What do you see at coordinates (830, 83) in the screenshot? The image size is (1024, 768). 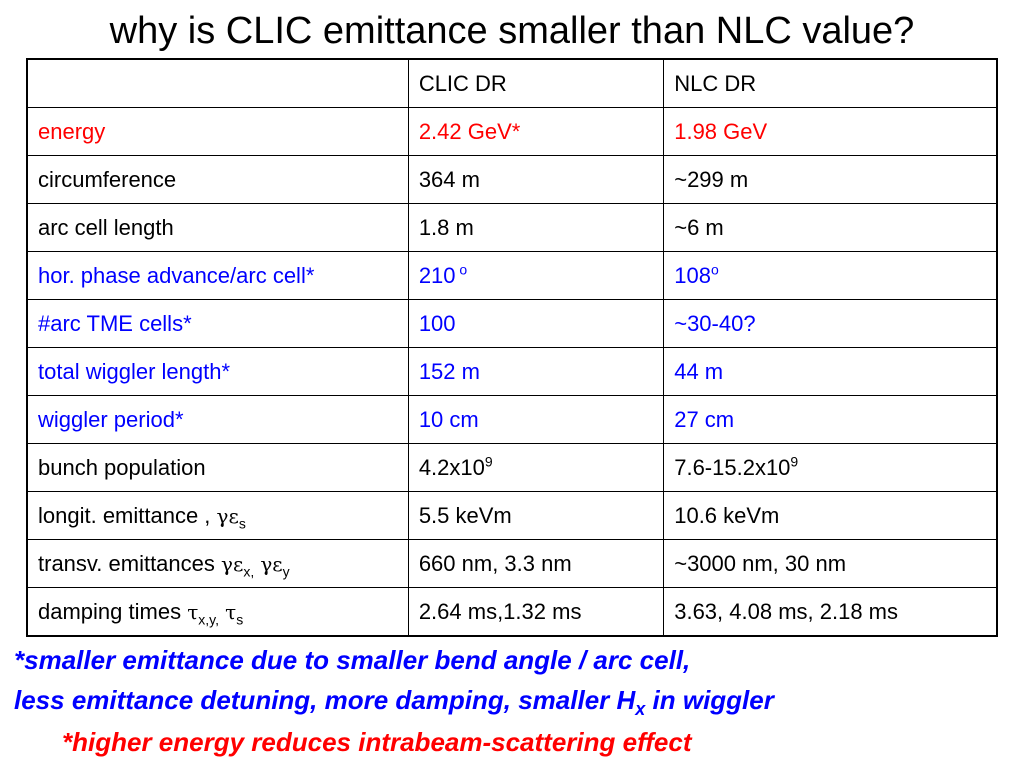 I see `header-cell-nlc: NLC DR` at bounding box center [830, 83].